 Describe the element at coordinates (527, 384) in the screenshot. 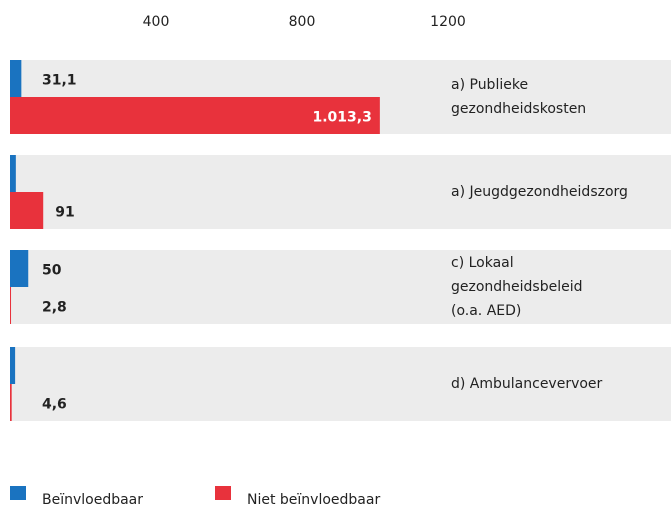

I see `category-label: d) Ambulancevervoer` at that location.